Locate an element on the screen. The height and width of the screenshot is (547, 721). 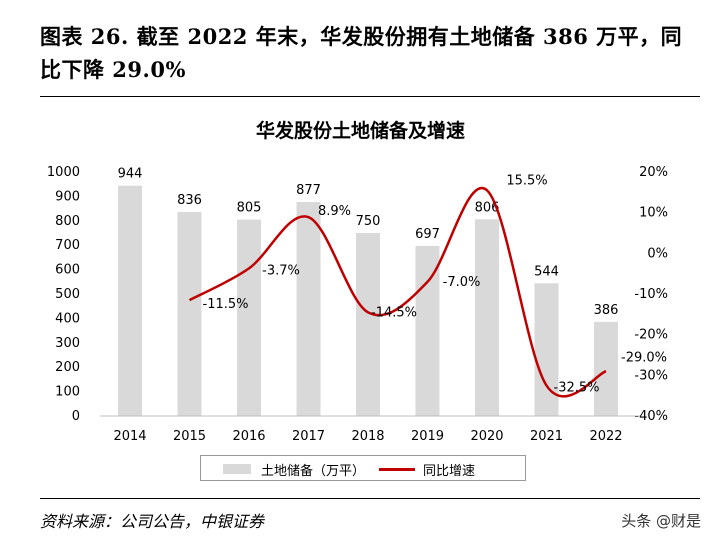
x-tick-label: 2016 is located at coordinates (248, 436).